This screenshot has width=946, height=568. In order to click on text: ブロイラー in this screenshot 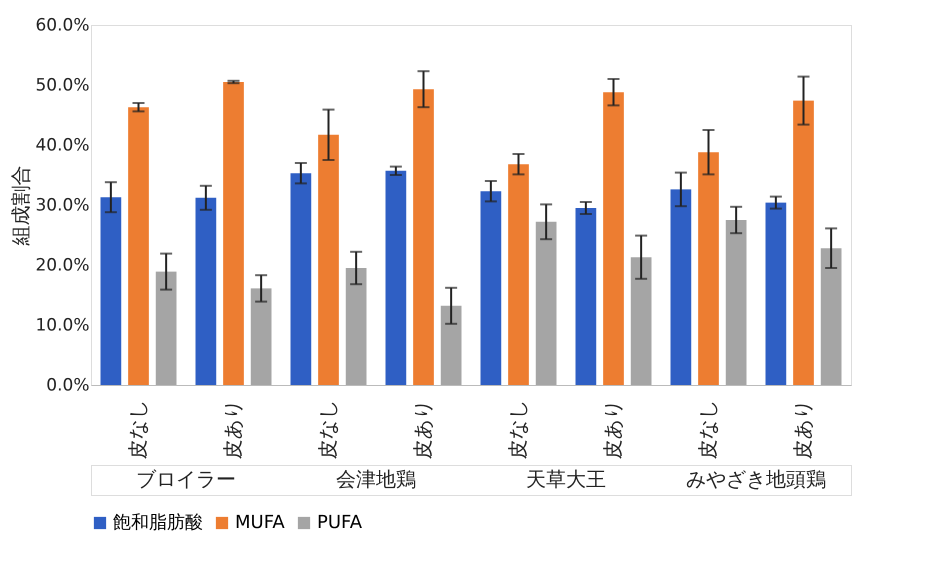, I will do `click(186, 479)`.